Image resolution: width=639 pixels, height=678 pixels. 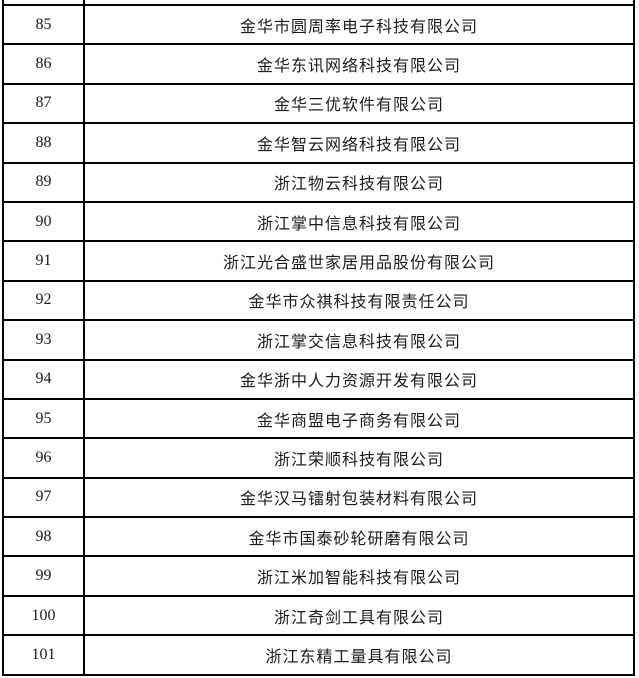 What do you see at coordinates (359, 497) in the screenshot?
I see `company-name-cell: 金华汉马镭射包装材料有限公司` at bounding box center [359, 497].